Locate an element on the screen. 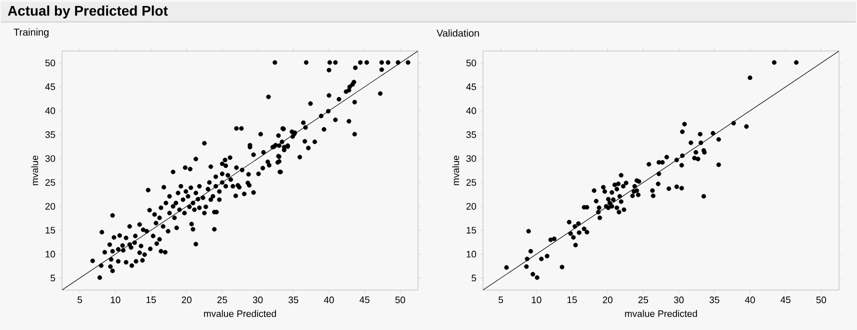  chart-title: Actual by Predicted Plot is located at coordinates (88, 11).